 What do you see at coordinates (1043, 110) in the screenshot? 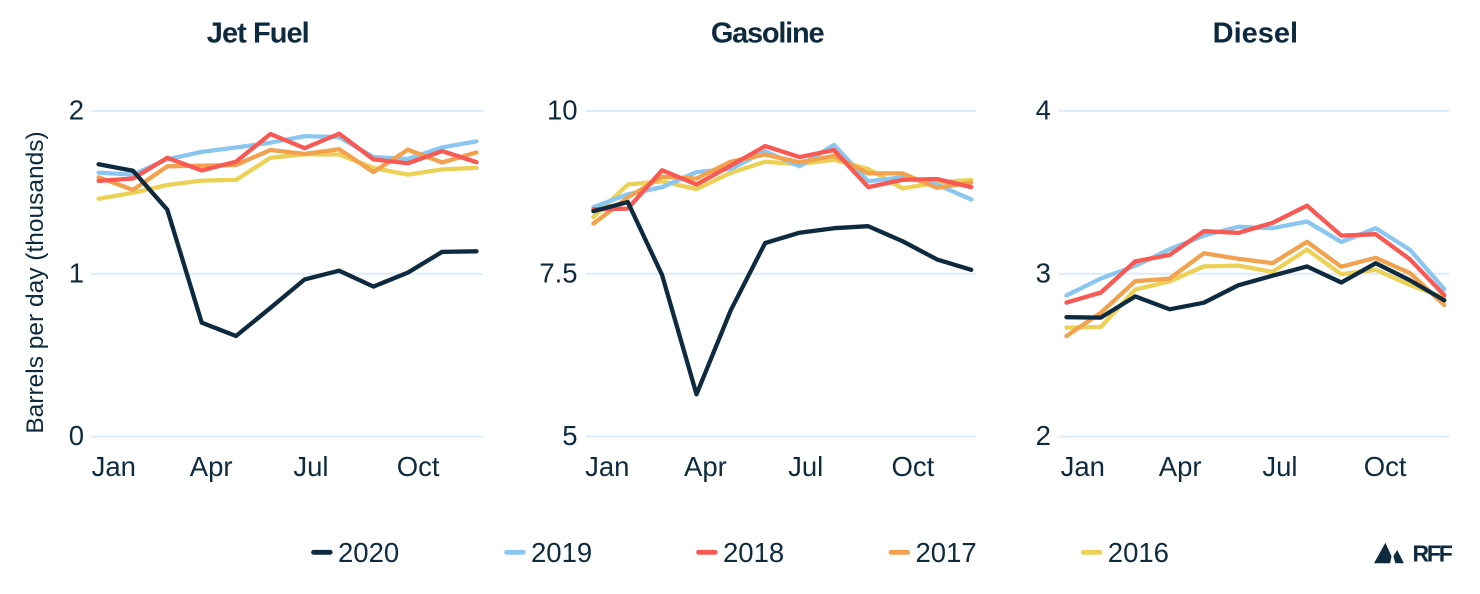
I see `svg-text: 4` at bounding box center [1043, 110].